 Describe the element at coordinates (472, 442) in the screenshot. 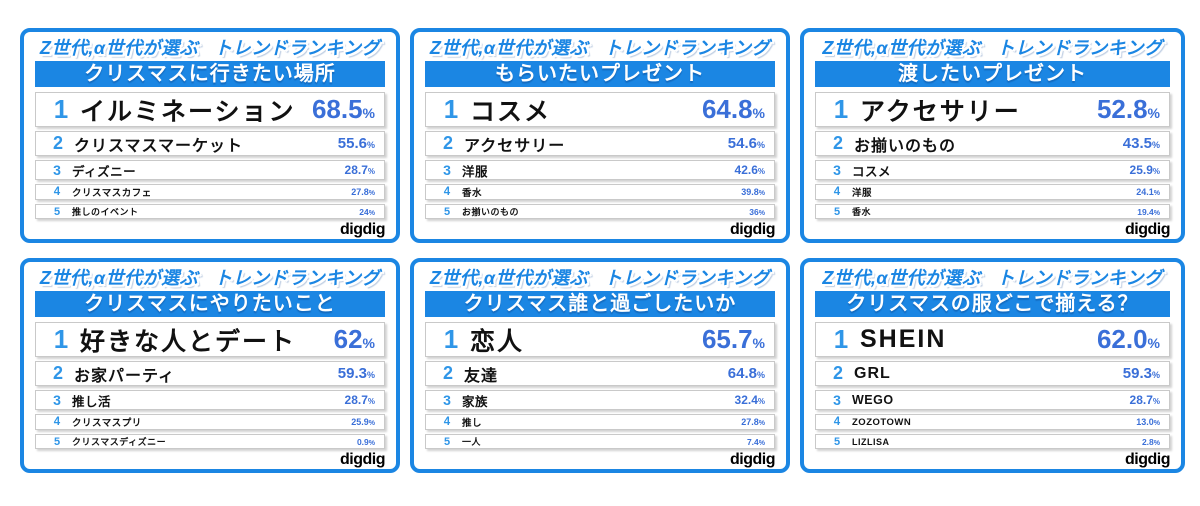

I see `item-label: 一人` at that location.